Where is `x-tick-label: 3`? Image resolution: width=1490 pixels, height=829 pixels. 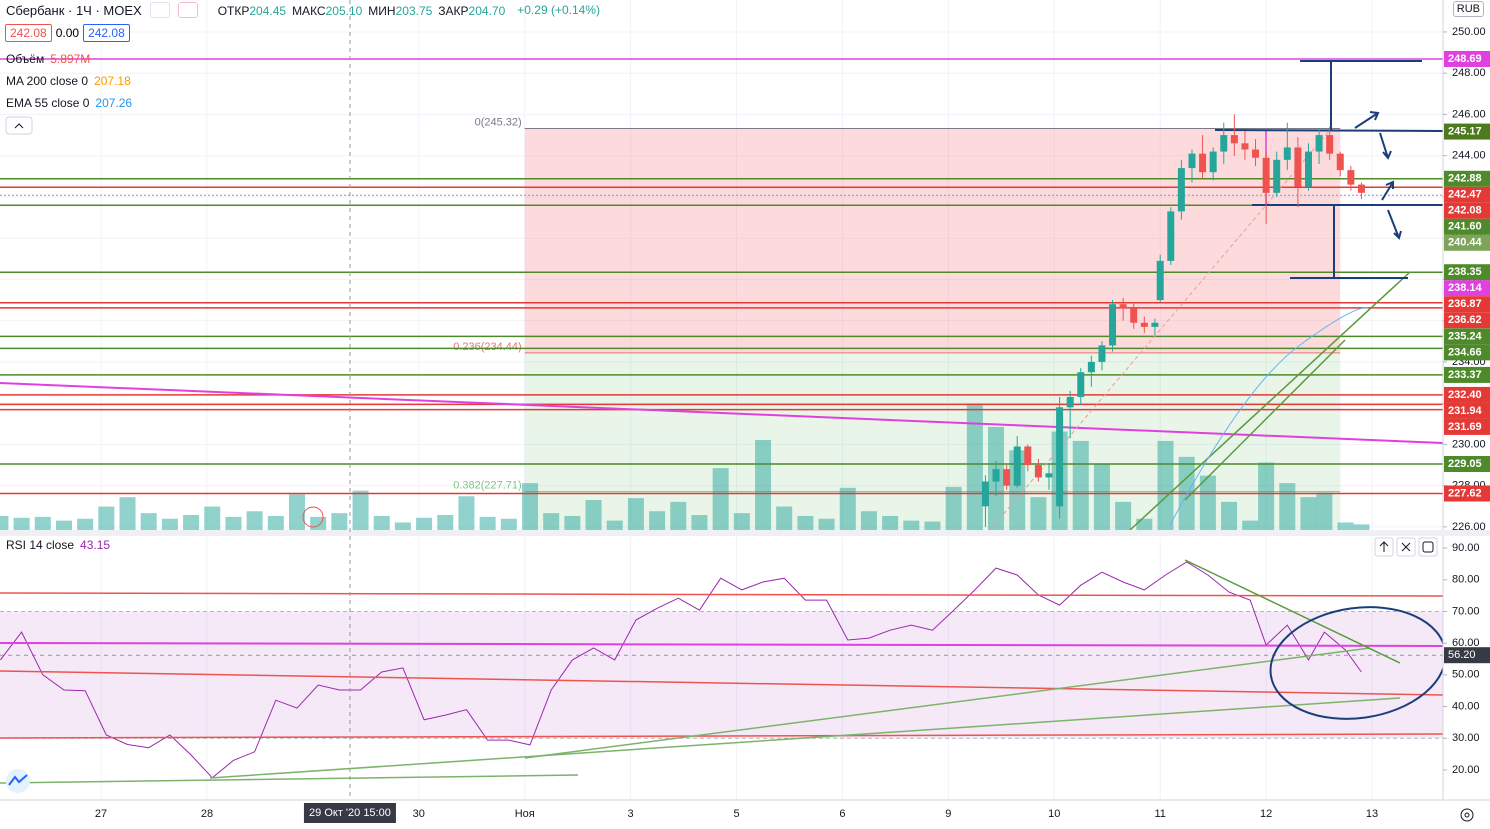
x-tick-label: 3 is located at coordinates (631, 814).